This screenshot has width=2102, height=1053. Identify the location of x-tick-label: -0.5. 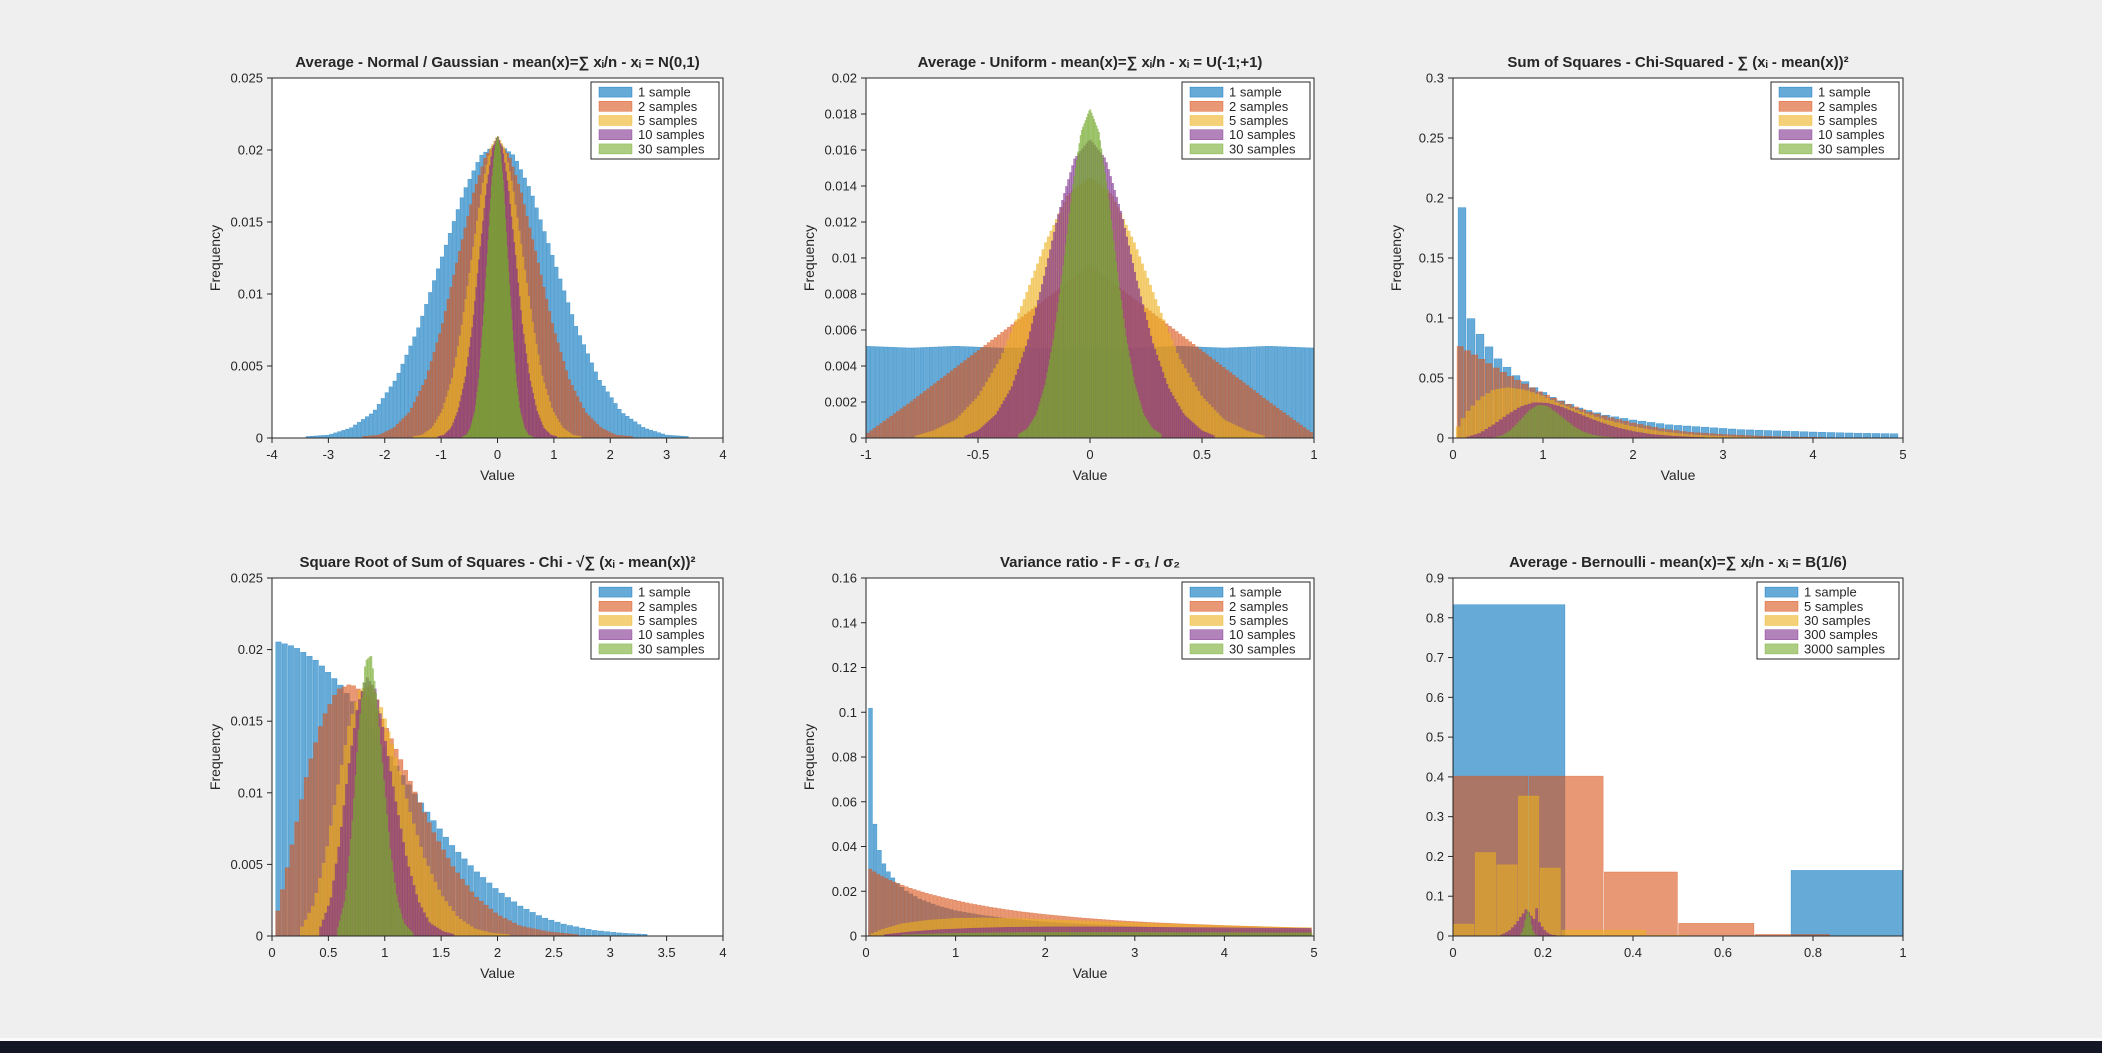
(978, 454).